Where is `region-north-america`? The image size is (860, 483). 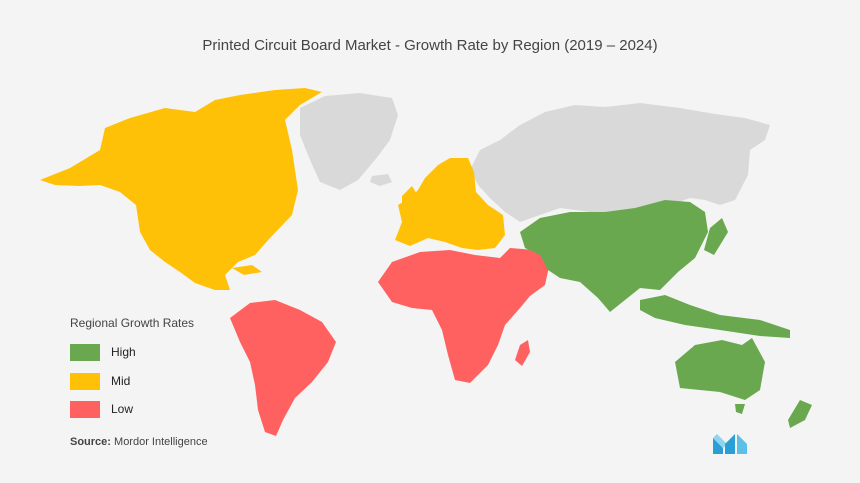
region-north-america is located at coordinates (181, 189).